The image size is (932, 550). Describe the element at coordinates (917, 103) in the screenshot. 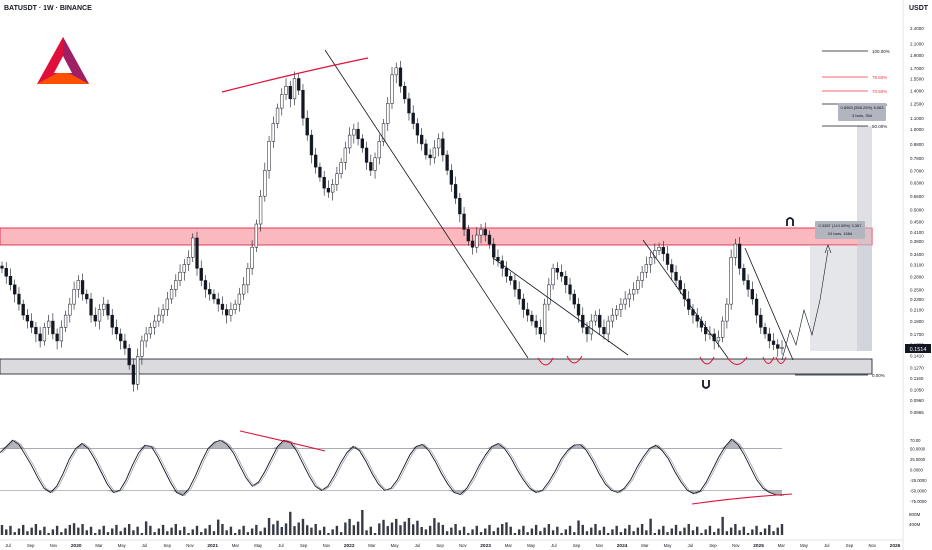

I see `price-label: 1.2500` at that location.